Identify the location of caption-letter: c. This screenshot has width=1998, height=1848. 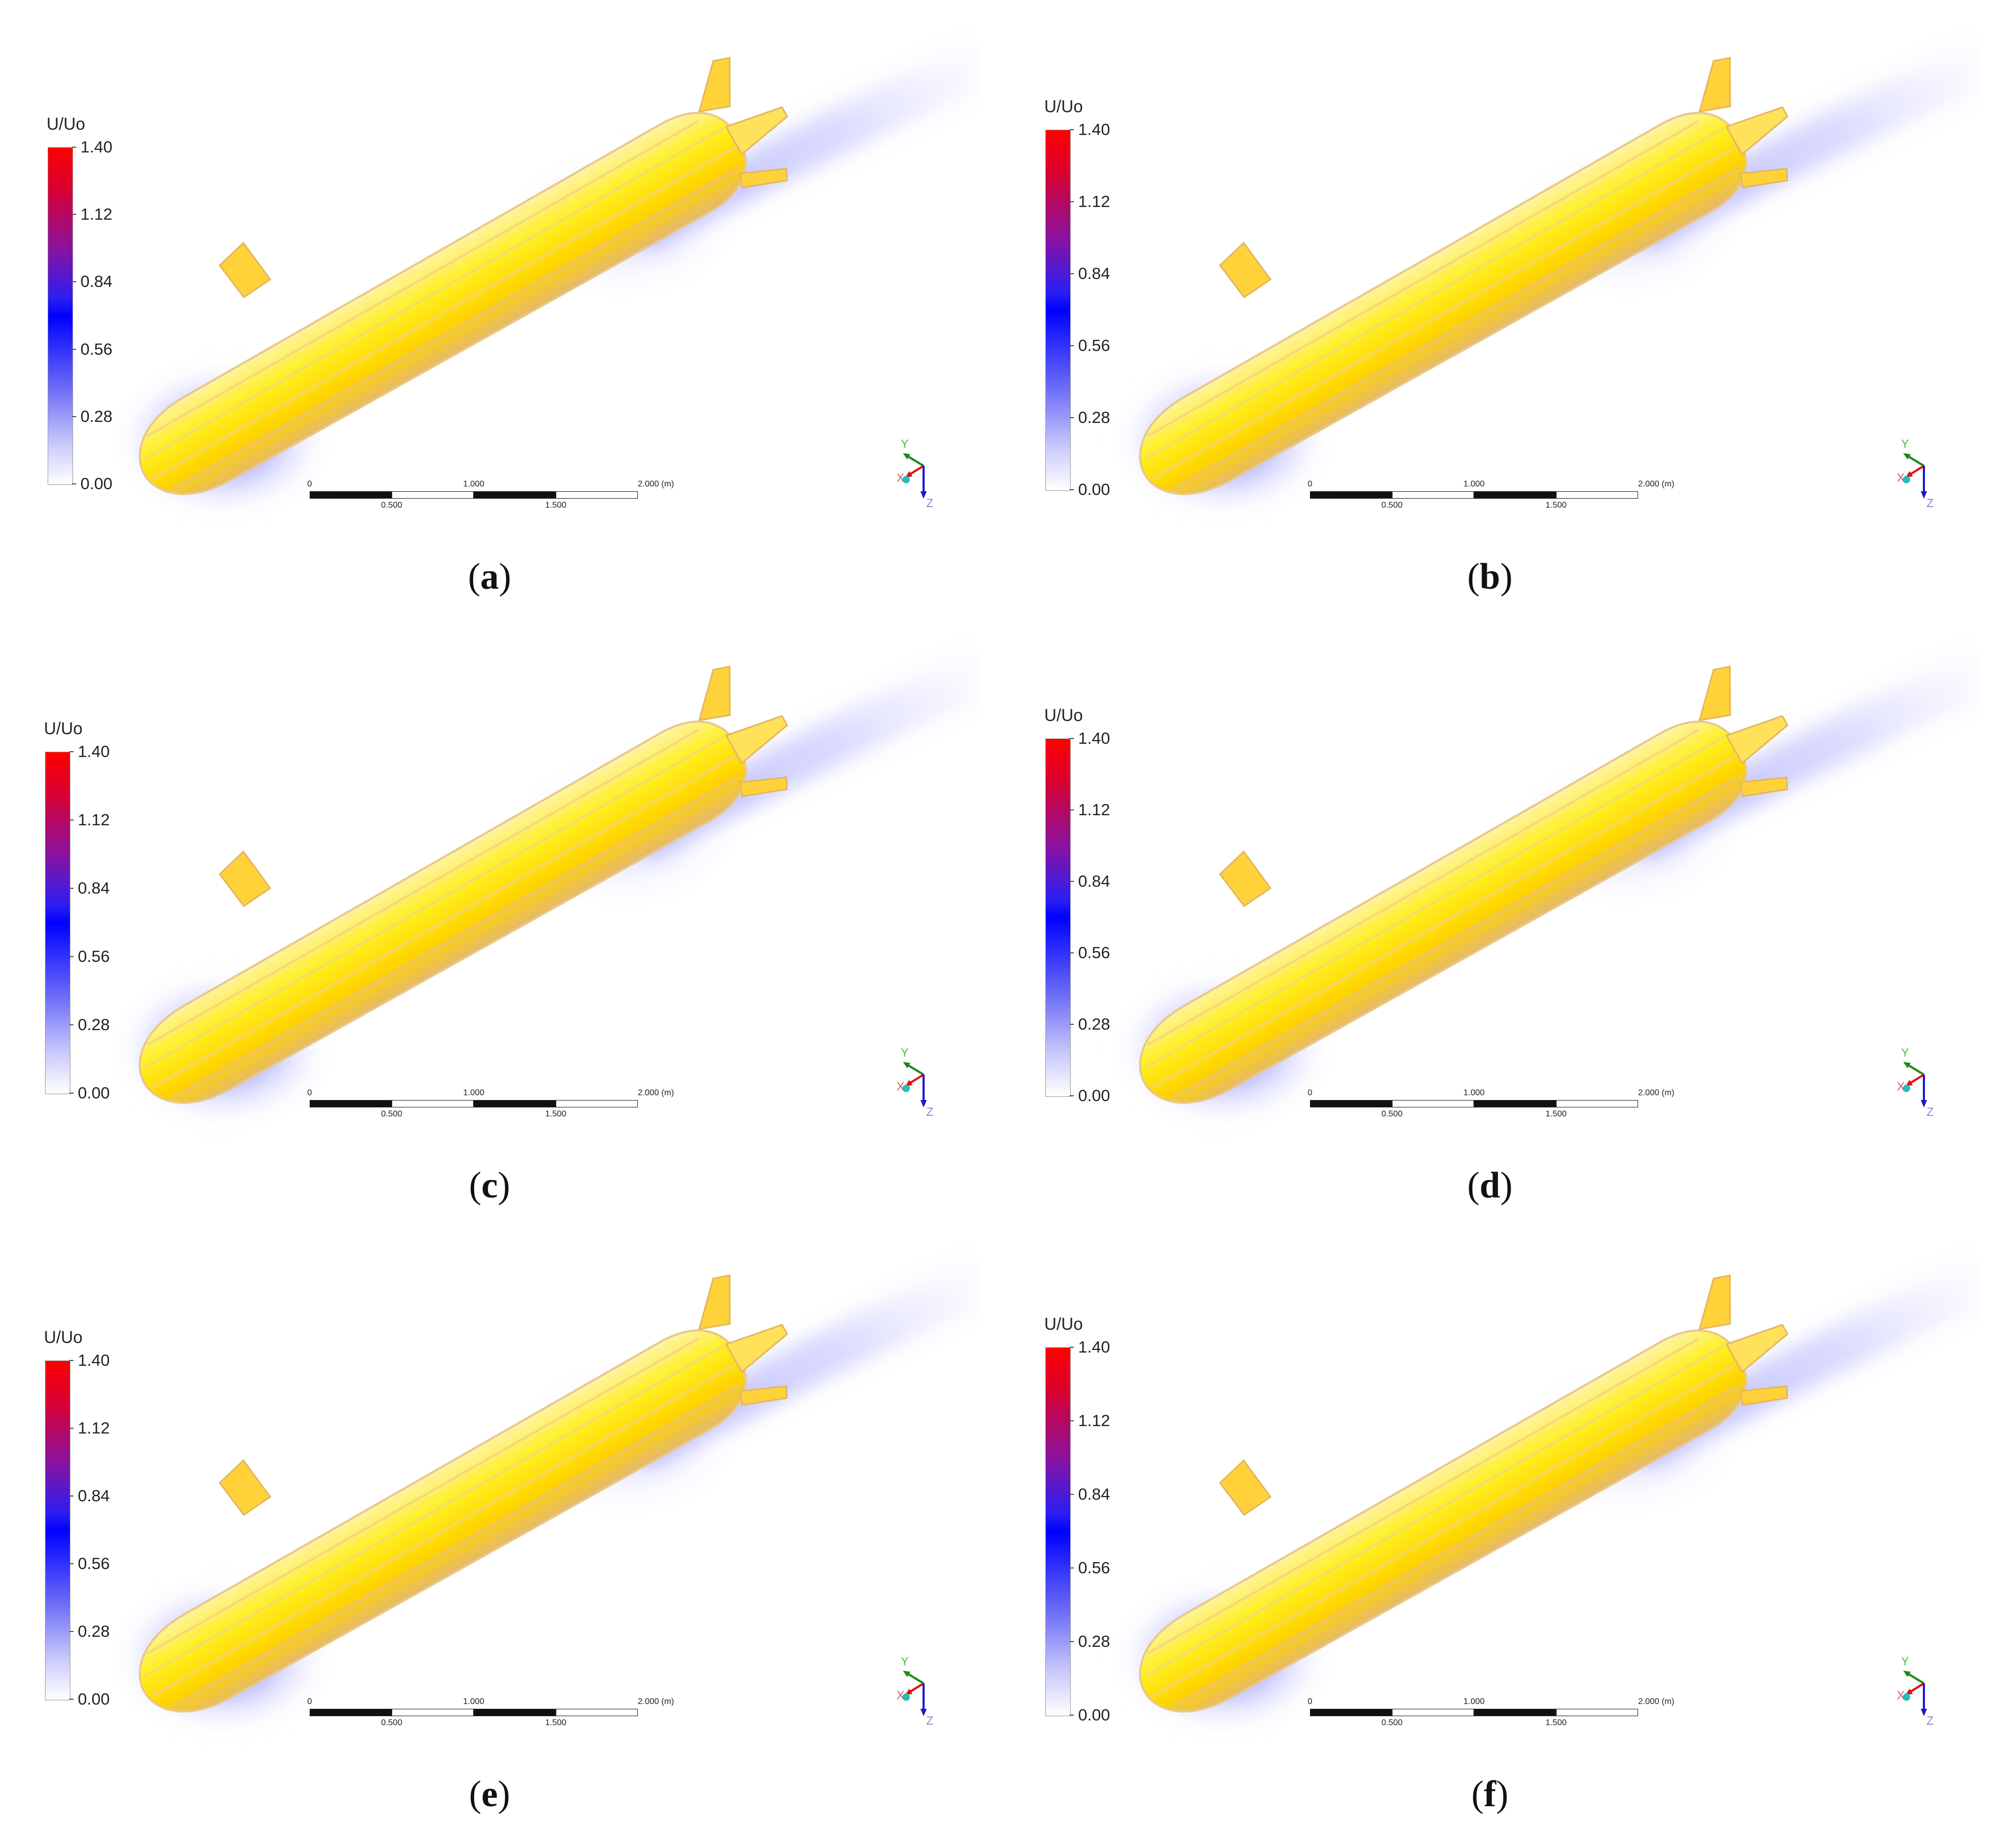
(490, 1185).